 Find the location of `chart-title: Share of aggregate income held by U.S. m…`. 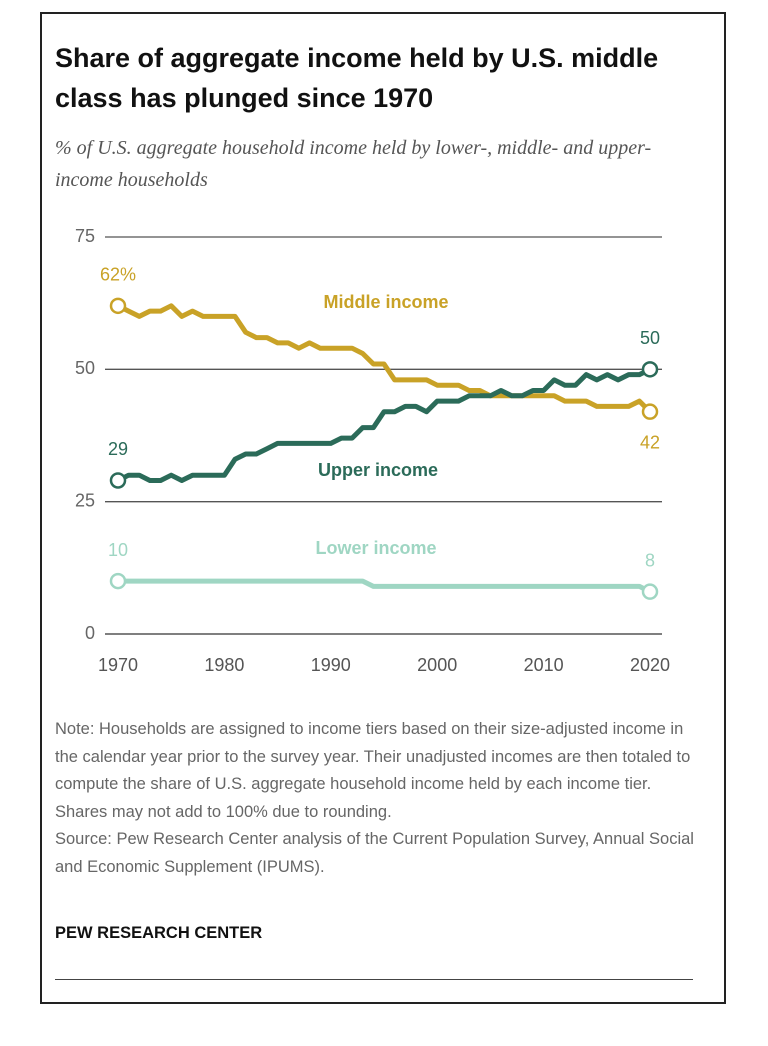

chart-title: Share of aggregate income held by U.S. m… is located at coordinates (357, 78).